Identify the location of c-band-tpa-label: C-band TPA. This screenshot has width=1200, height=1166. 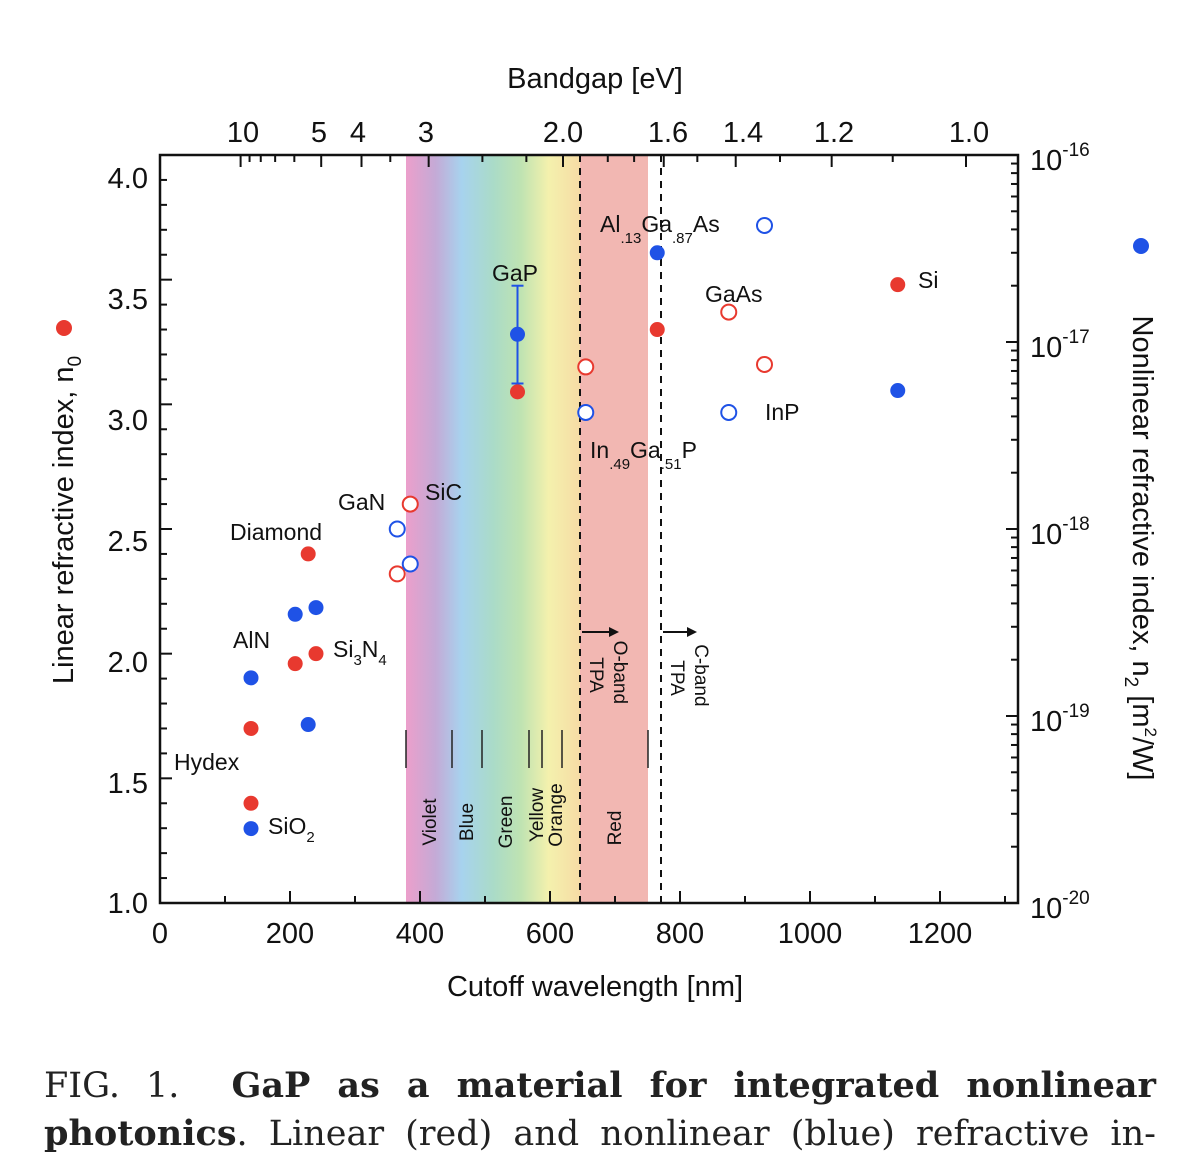
(688, 678).